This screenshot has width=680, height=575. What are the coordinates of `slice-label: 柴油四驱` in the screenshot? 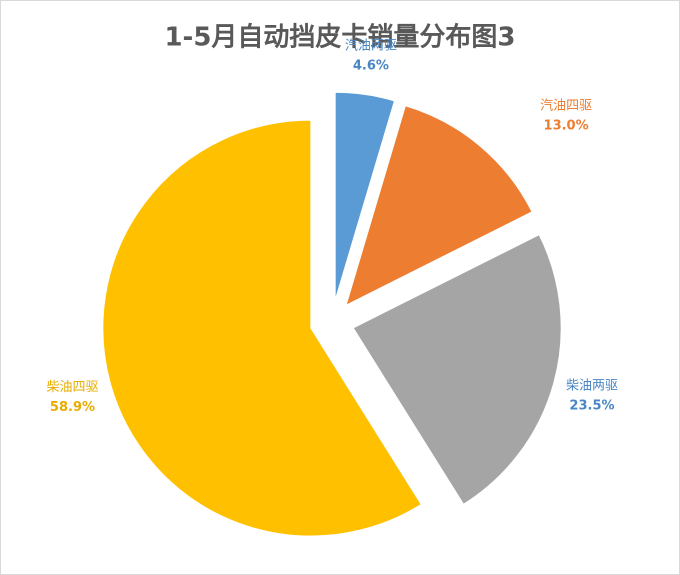 It's located at (72, 387).